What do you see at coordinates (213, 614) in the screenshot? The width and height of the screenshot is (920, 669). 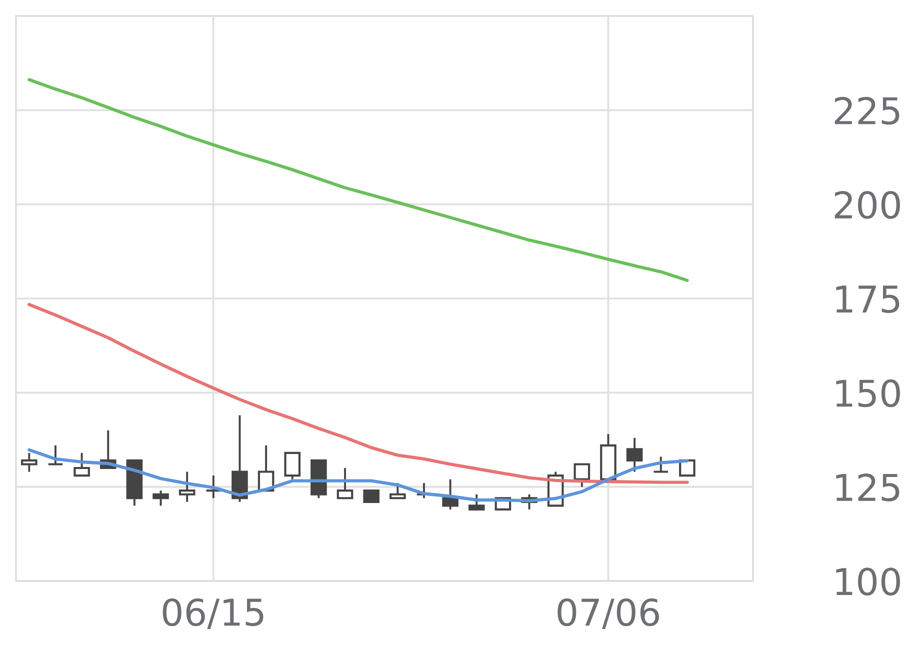 I see `x-tick-label: 06/15` at bounding box center [213, 614].